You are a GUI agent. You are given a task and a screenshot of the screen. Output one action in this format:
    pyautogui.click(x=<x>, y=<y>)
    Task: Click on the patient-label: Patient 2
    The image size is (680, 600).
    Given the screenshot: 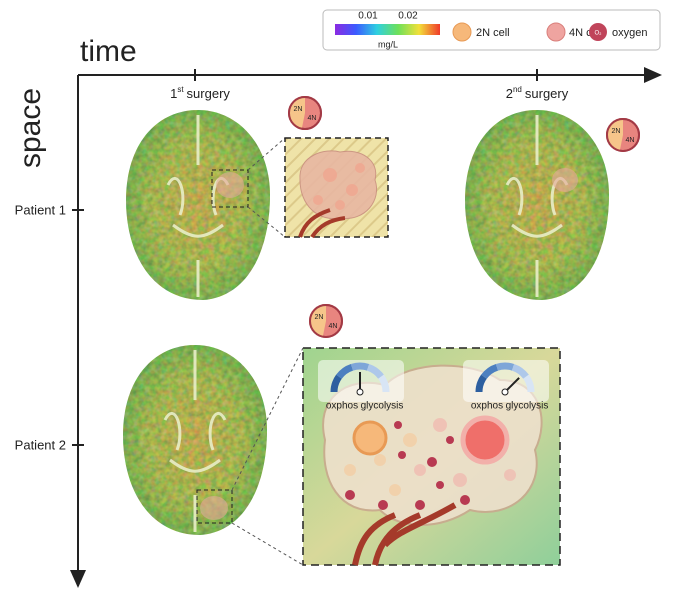 What is the action you would take?
    pyautogui.click(x=40, y=444)
    